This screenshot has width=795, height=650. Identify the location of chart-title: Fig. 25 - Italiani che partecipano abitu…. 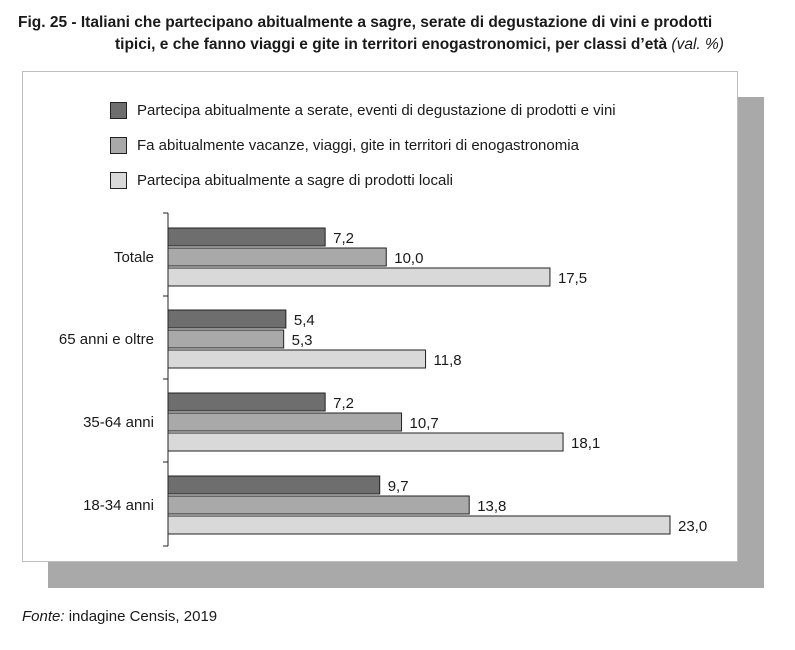
(403, 34).